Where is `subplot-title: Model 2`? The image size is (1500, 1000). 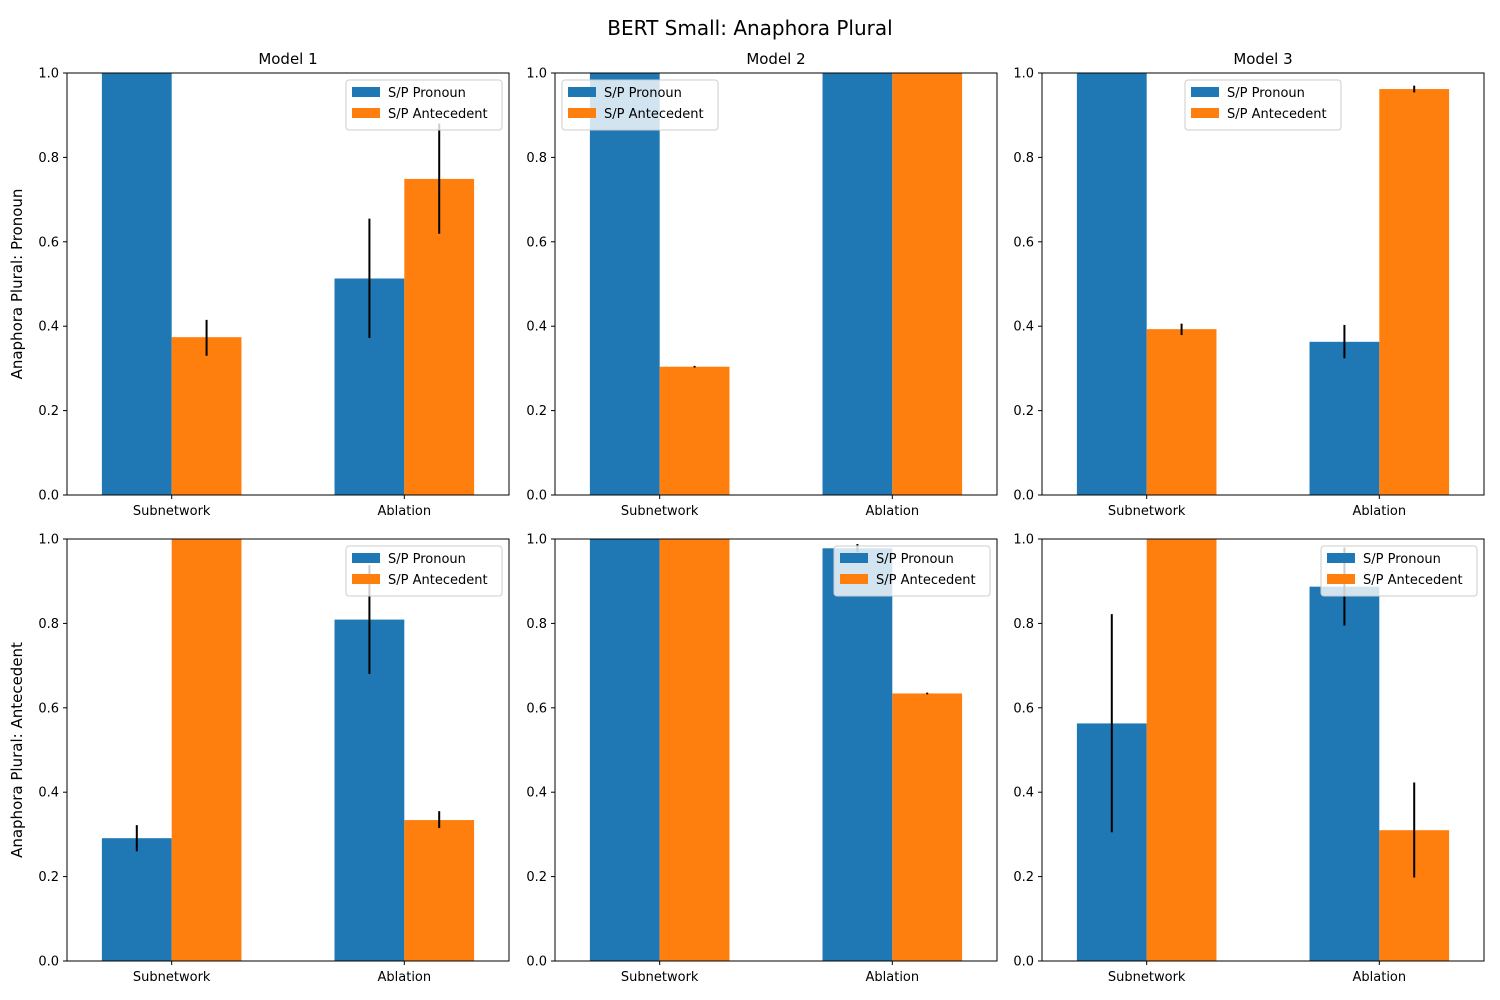 subplot-title: Model 2 is located at coordinates (775, 59).